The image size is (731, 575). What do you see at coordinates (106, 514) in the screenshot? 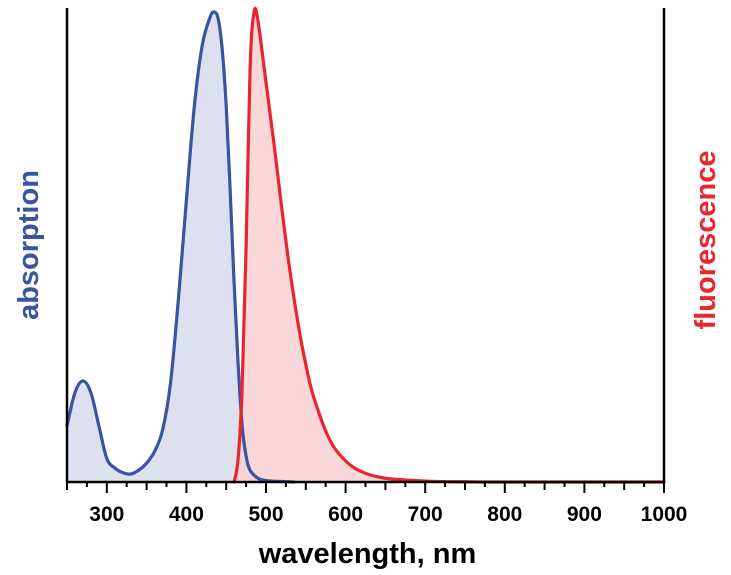
I see `x-tick-label: 300` at bounding box center [106, 514].